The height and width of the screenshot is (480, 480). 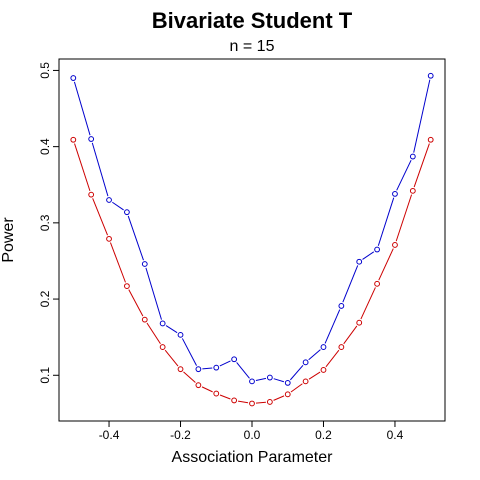 What do you see at coordinates (252, 20) in the screenshot?
I see `chart-title: Bivariate Student T` at bounding box center [252, 20].